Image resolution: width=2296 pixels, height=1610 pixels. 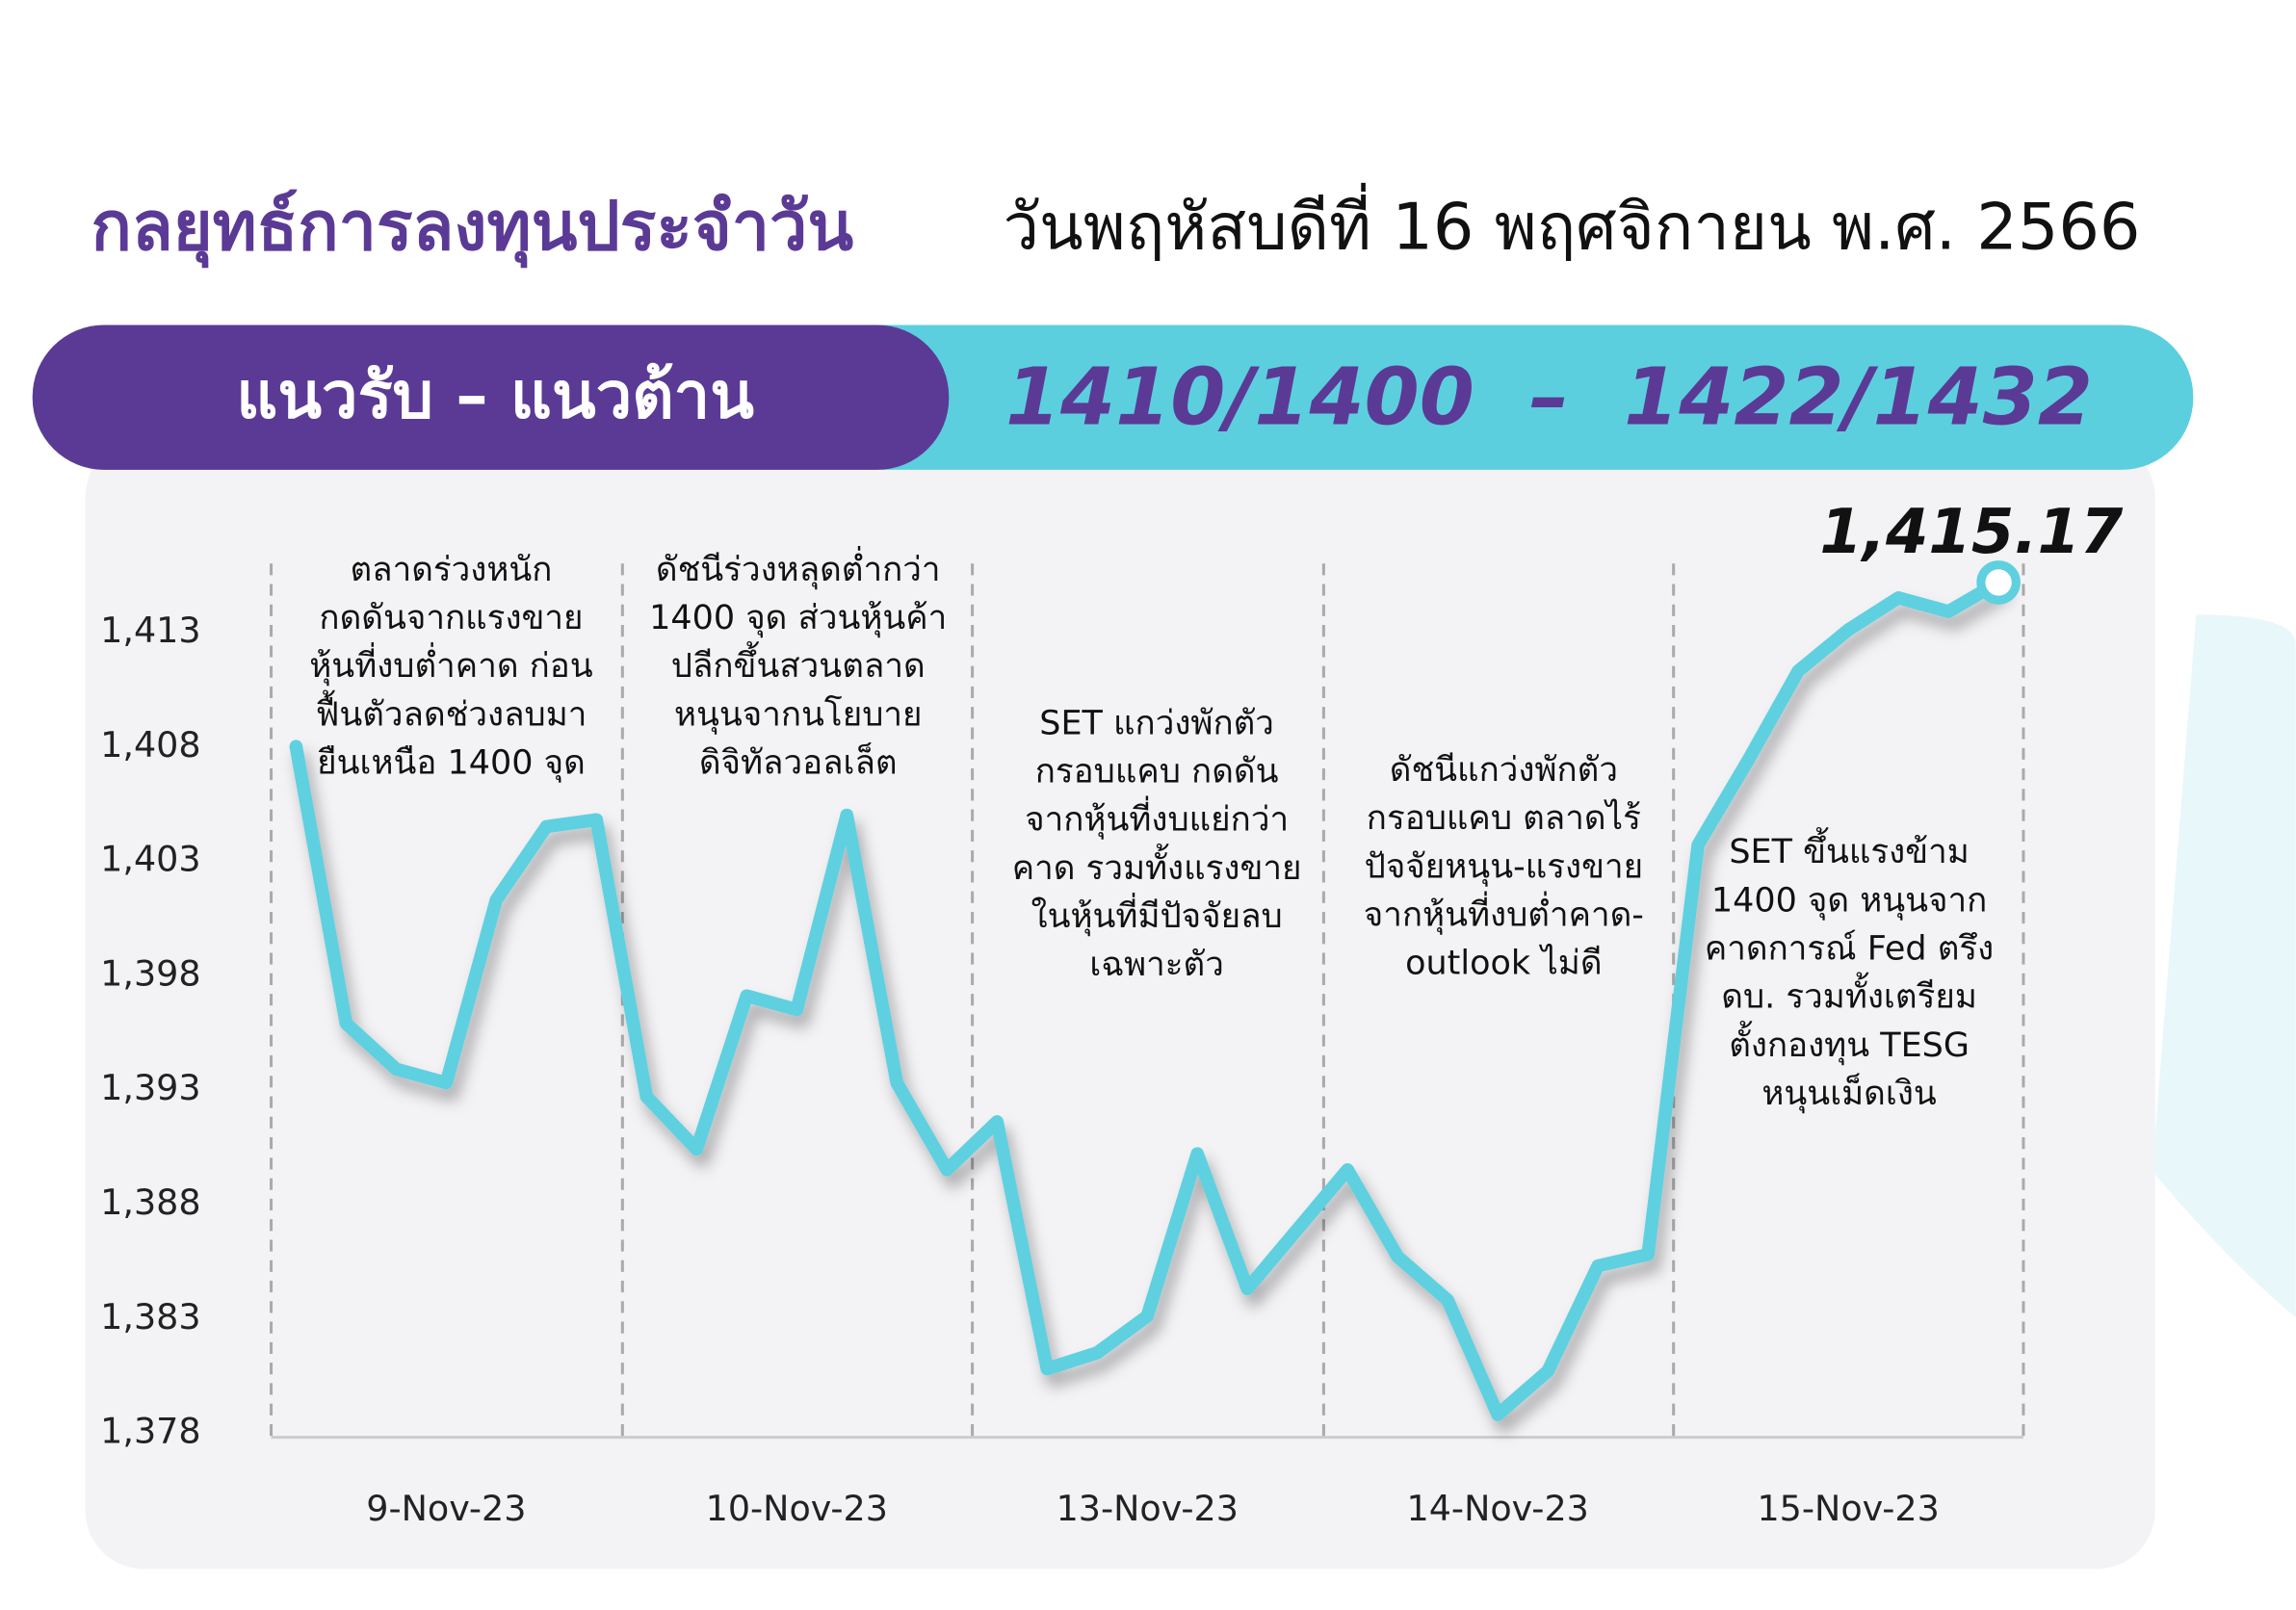 What do you see at coordinates (446, 1508) in the screenshot?
I see `x-tick-label: 9-Nov-23` at bounding box center [446, 1508].